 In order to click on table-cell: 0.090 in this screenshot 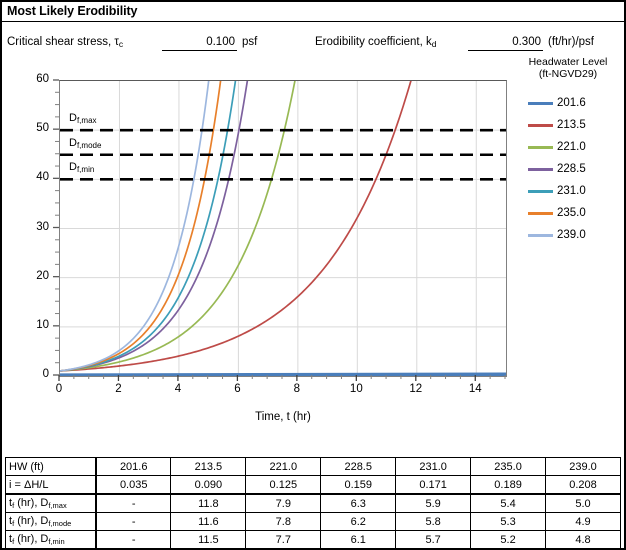, I will do `click(208, 485)`.